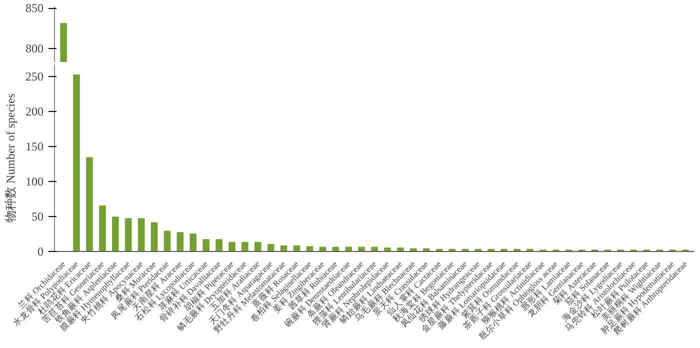 This screenshot has height=348, width=700. I want to click on y-tick-label: 50, so click(38, 216).